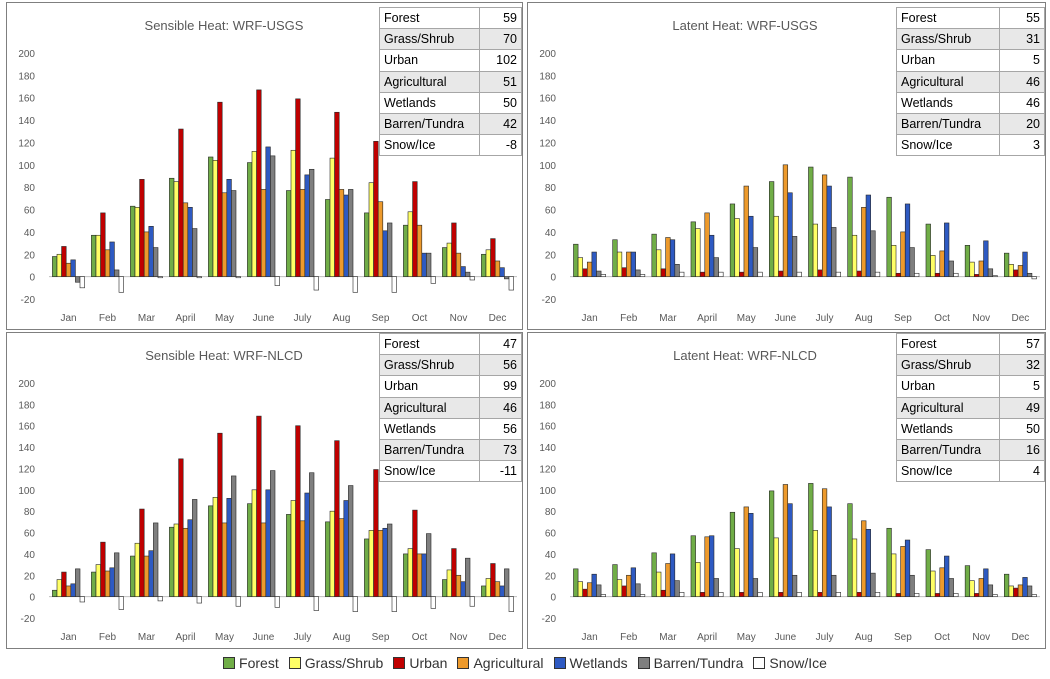  I want to click on bar-forest-dec, so click(484, 591).